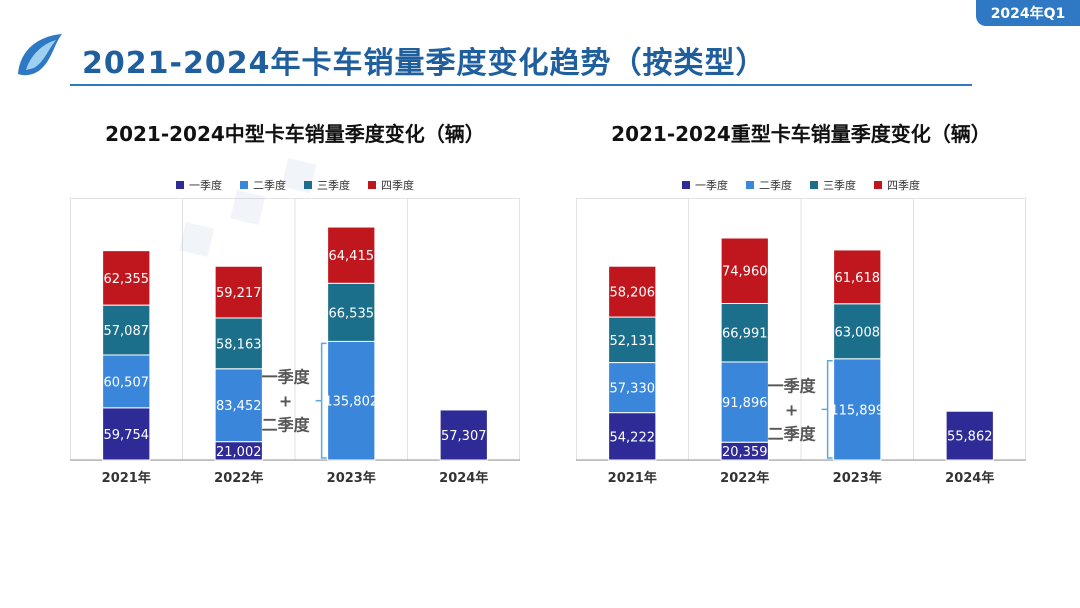  I want to click on bar-三季度-2022年, so click(238, 343).